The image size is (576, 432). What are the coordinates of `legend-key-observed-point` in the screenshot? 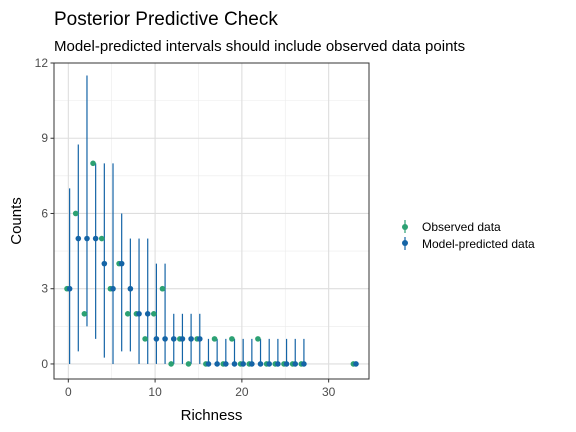 It's located at (405, 227).